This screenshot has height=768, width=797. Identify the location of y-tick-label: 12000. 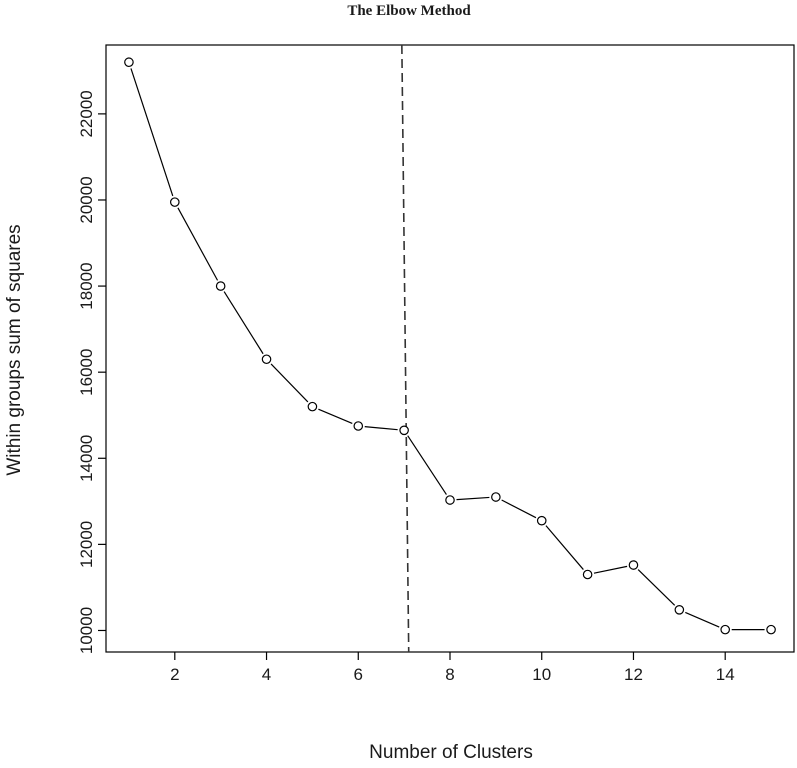
(86, 544).